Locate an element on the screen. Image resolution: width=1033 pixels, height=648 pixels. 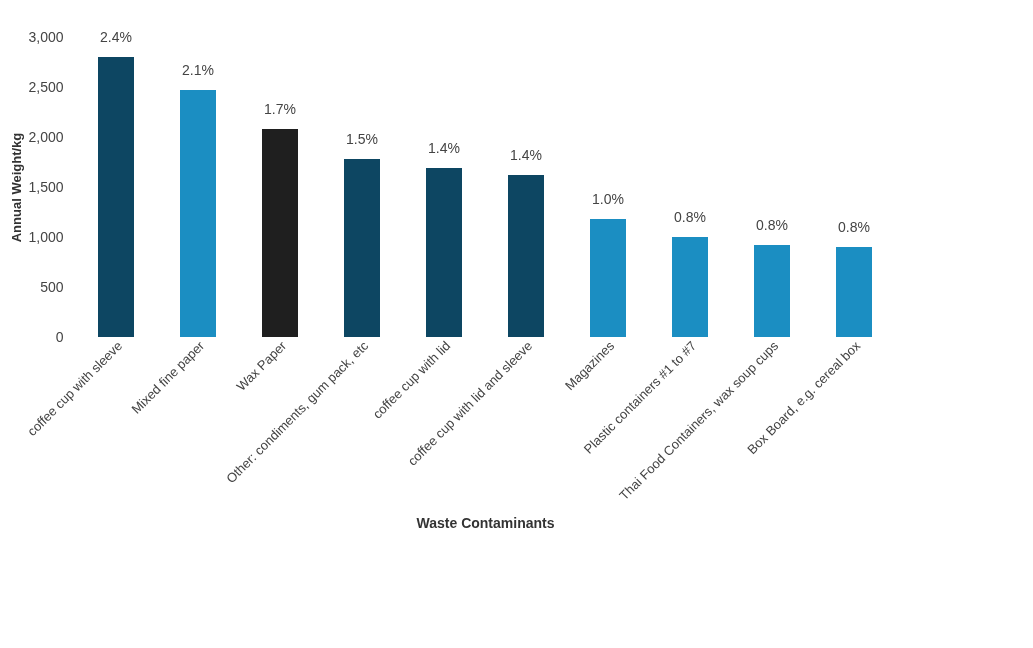
y-tick-label: 3,000 is located at coordinates (46, 36).